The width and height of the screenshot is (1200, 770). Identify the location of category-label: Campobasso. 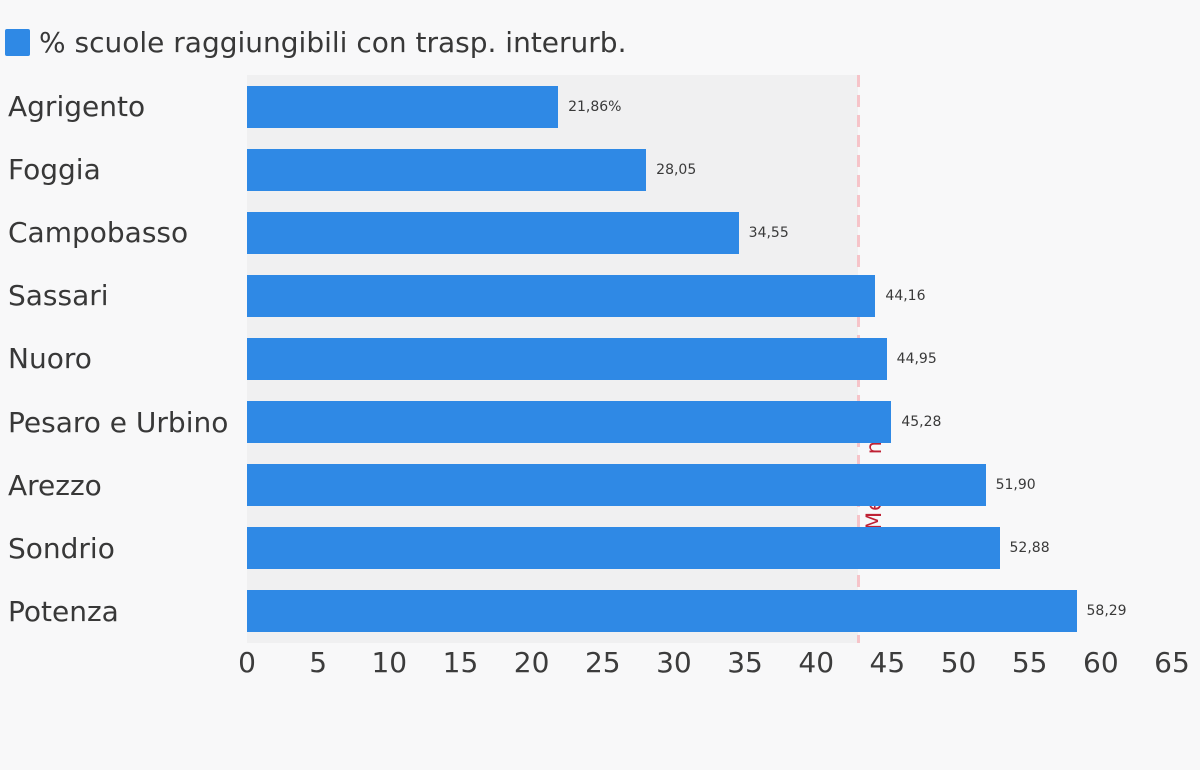
(98, 233).